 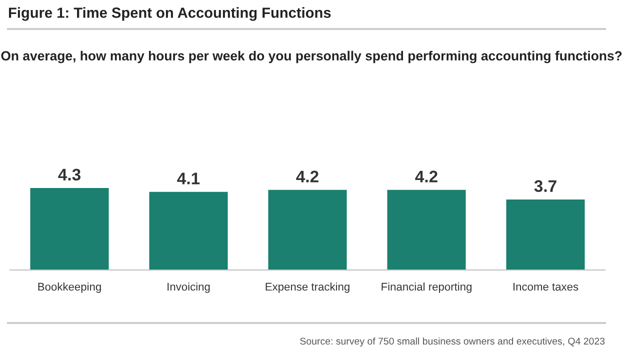 I want to click on chart-title: Figure 1: Time Spent on Accounting Functions, so click(x=169, y=14).